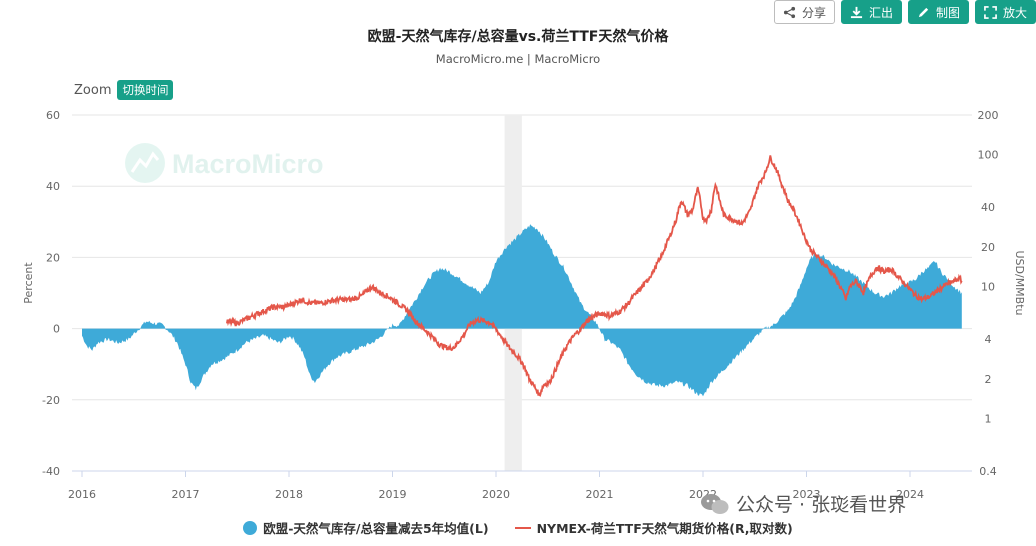 Image resolution: width=1036 pixels, height=546 pixels. Describe the element at coordinates (923, 12) in the screenshot. I see `pencil-icon` at that location.